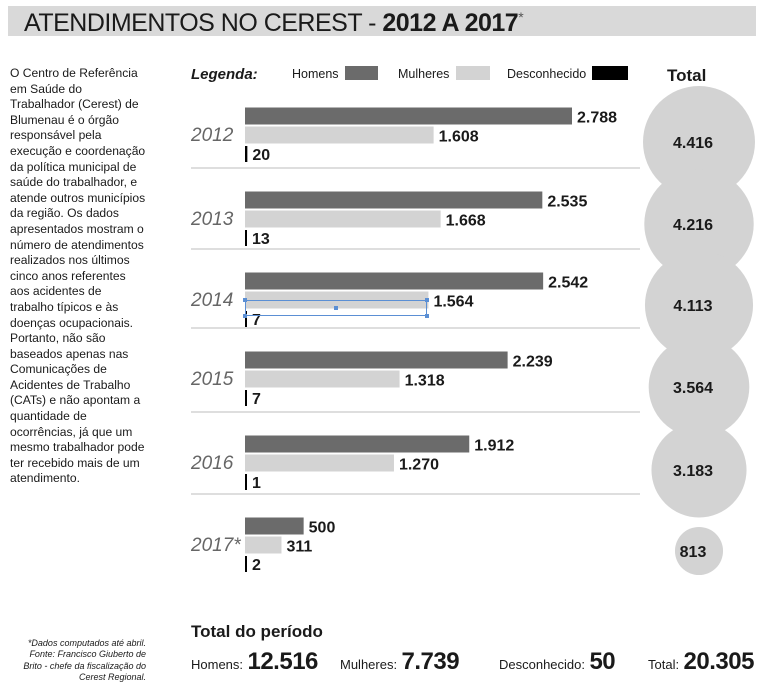  I want to click on total-label: 4.216, so click(693, 225).